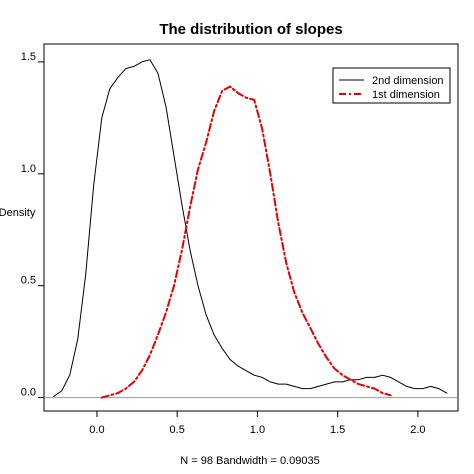  Describe the element at coordinates (28, 281) in the screenshot. I see `y-tick-label: 0.5` at that location.